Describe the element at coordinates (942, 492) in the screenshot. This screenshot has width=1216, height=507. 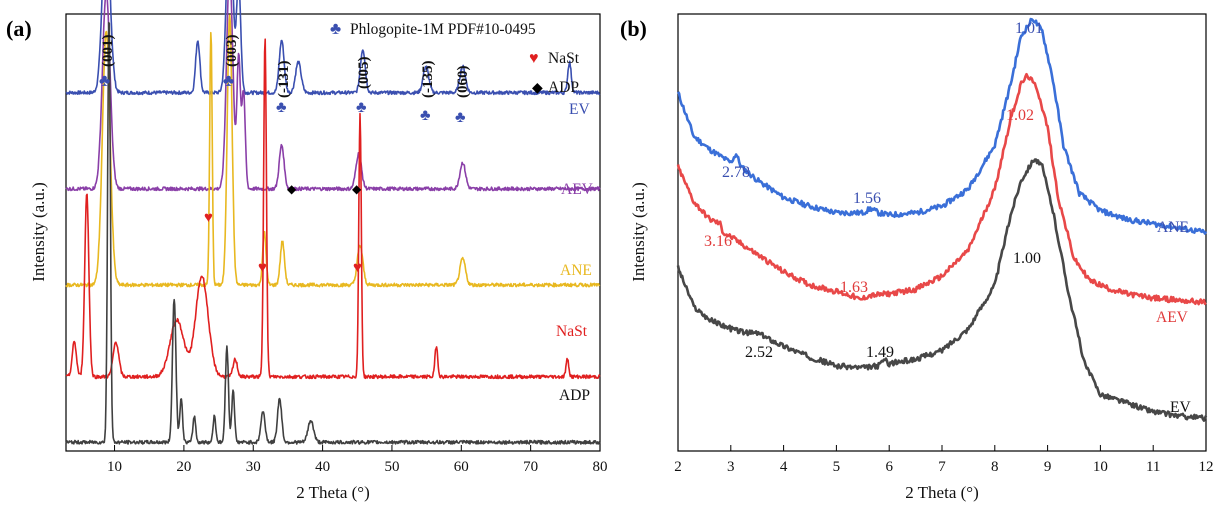
I see `panel-b-x-axis-label: 2 Theta (°)` at that location.